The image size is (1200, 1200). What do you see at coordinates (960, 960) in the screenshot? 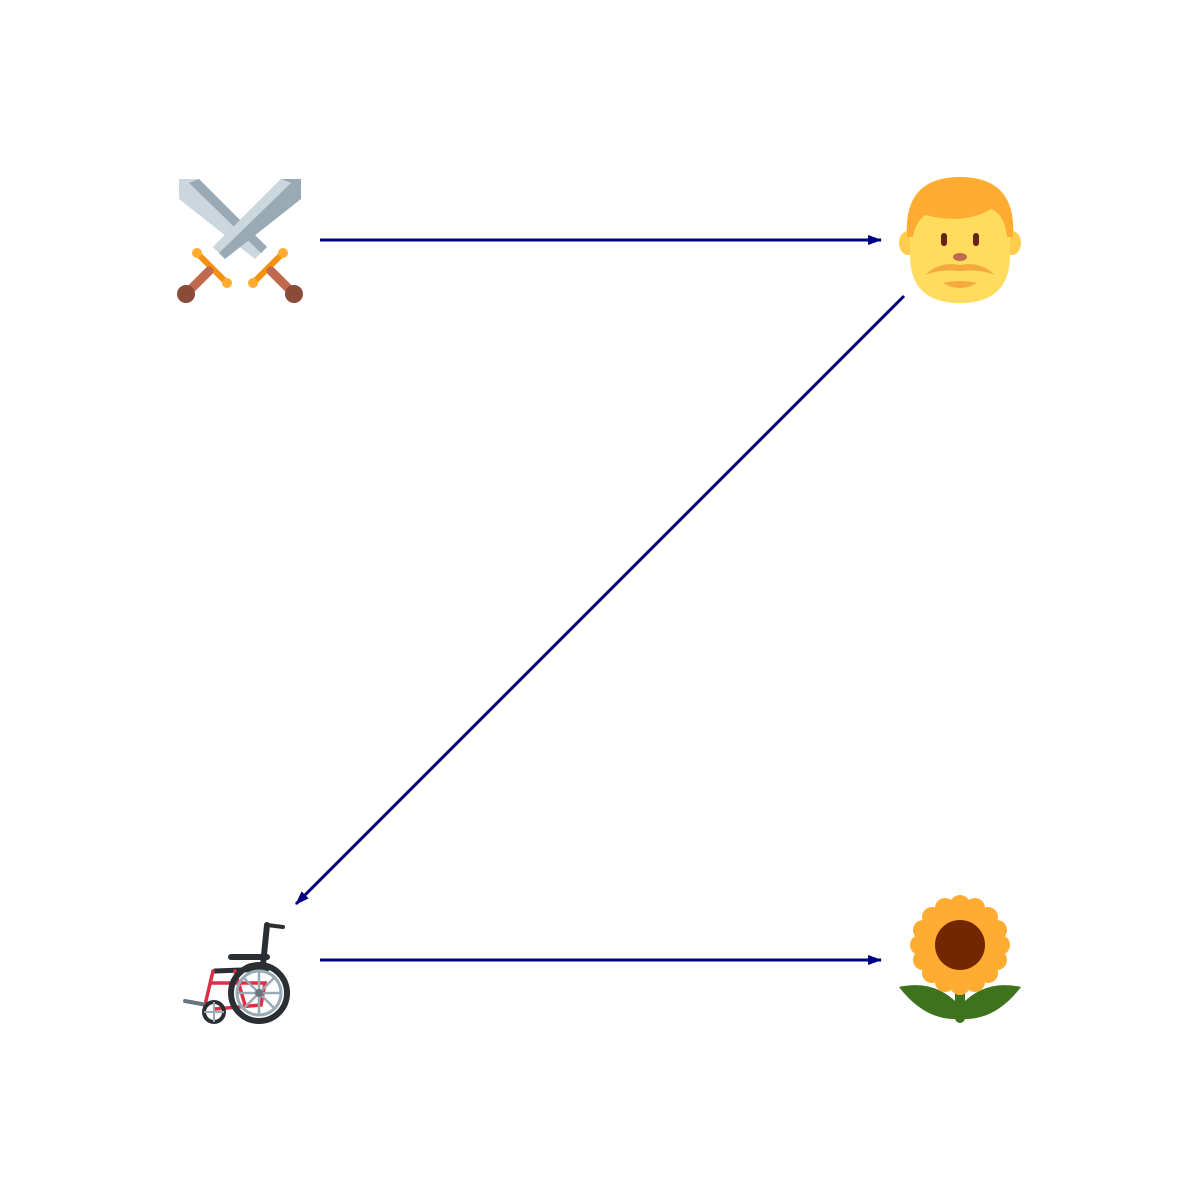
I see `sunflower-icon` at bounding box center [960, 960].